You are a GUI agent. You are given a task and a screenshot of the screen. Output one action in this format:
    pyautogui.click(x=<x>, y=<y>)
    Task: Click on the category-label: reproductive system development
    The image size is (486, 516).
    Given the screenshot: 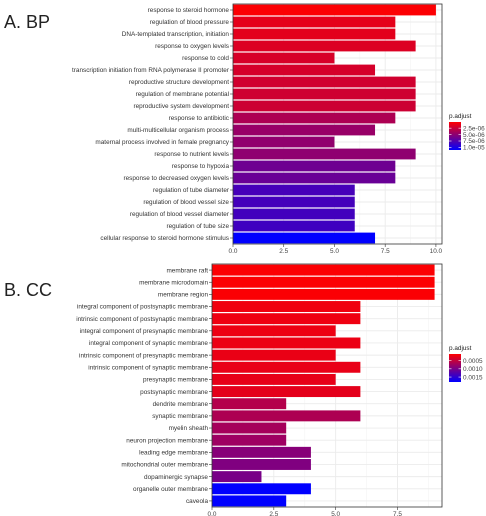 What is the action you would take?
    pyautogui.click(x=181, y=106)
    